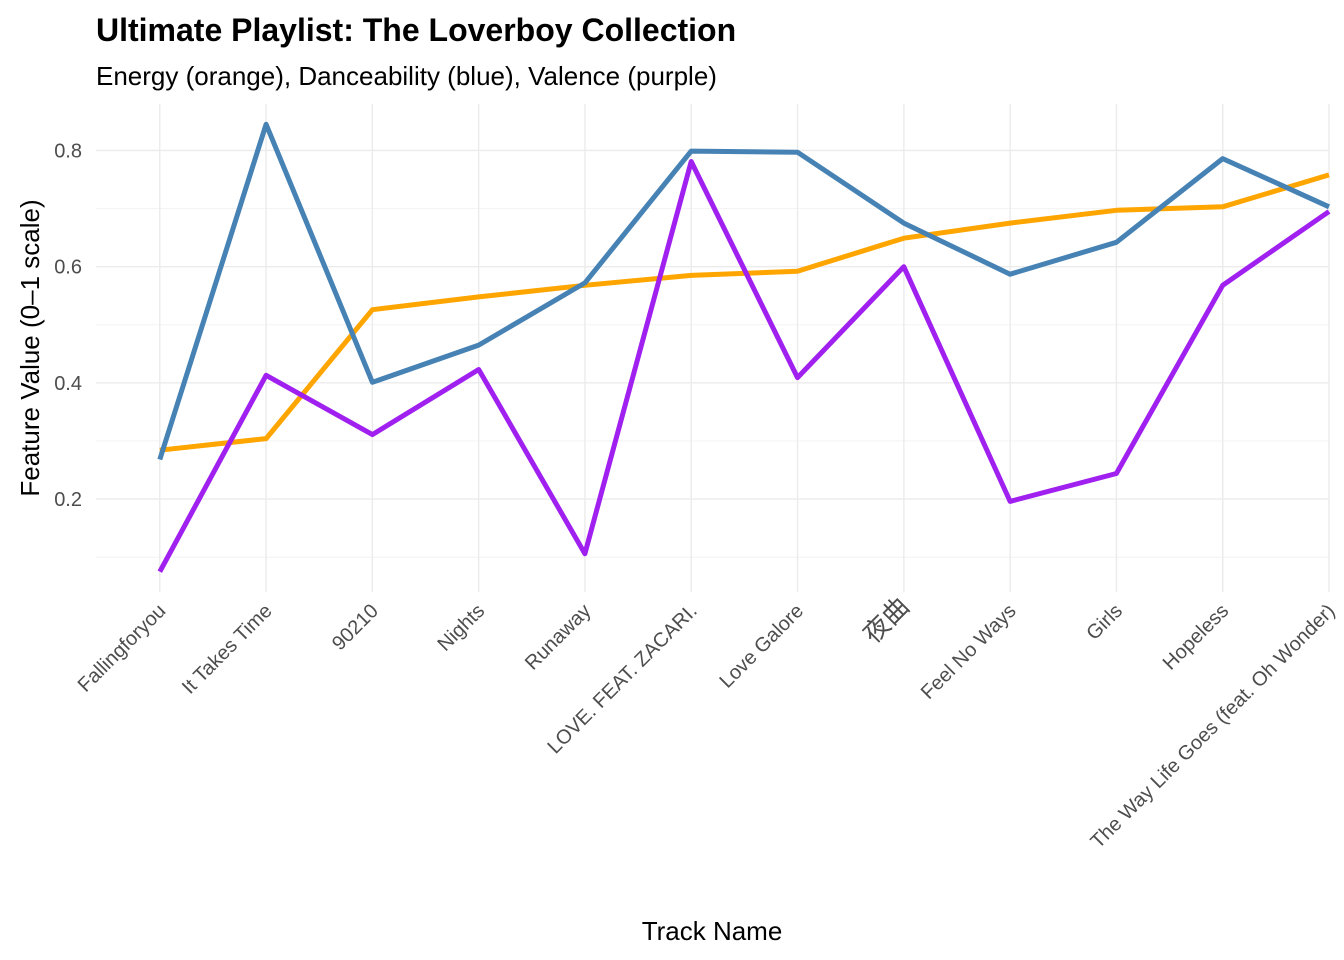  What do you see at coordinates (558, 637) in the screenshot?
I see `x-tick-label: Runaway` at bounding box center [558, 637].